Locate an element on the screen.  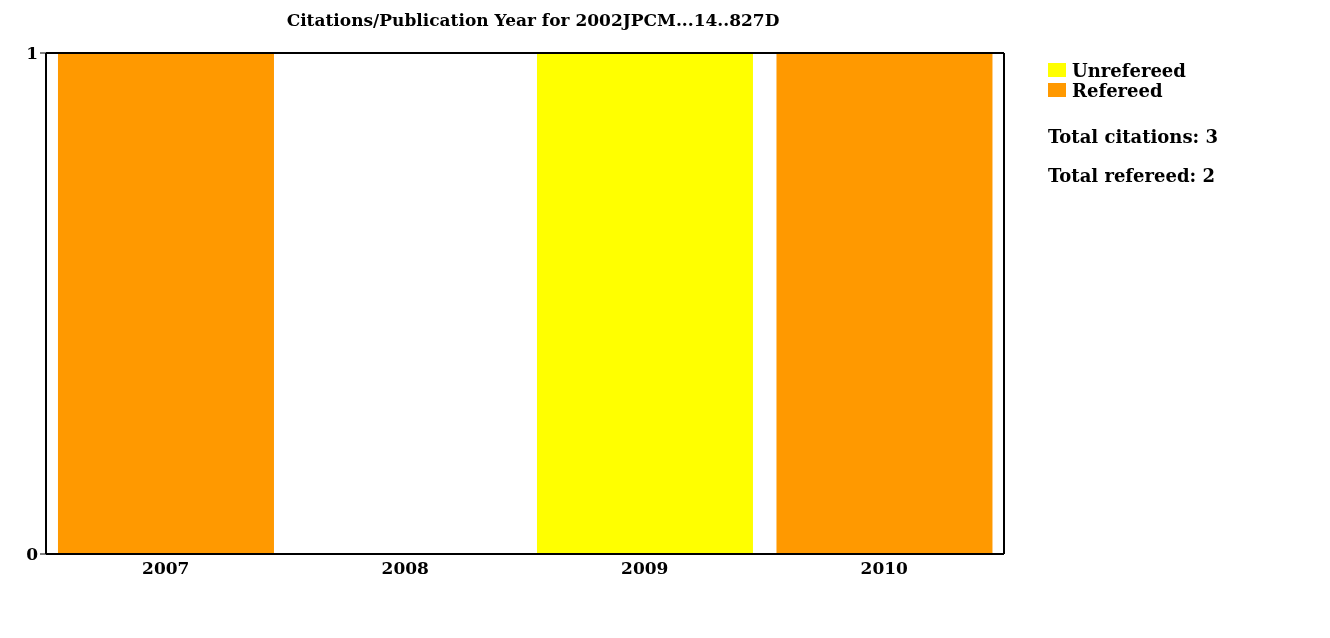
x-tick-label: 2010 is located at coordinates (884, 568).